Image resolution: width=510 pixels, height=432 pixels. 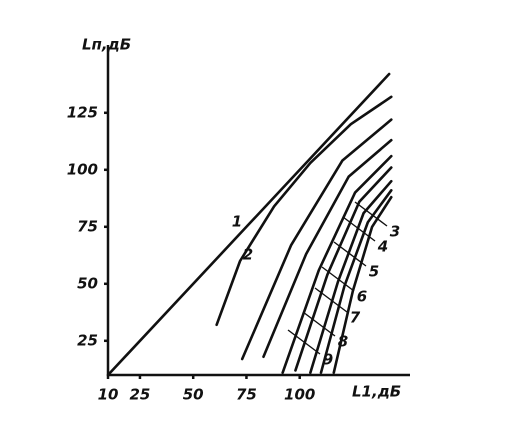 What do you see at coordinates (106, 45) in the screenshot?
I see `y-axis-label: Lп,дБ` at bounding box center [106, 45].